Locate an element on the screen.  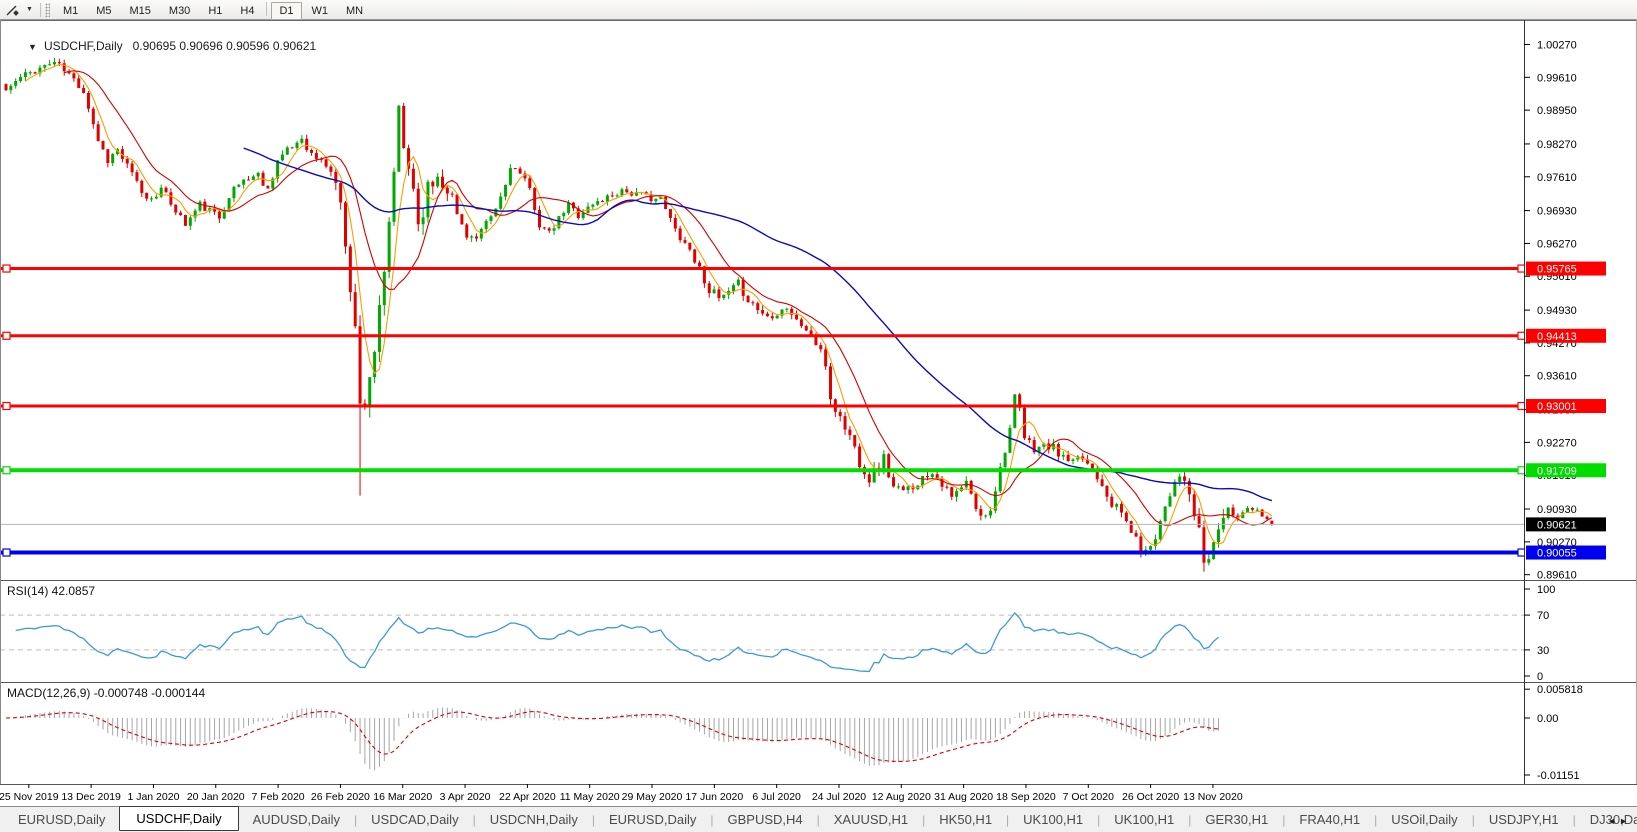
toolbar-drag-grip is located at coordinates (47, 9).